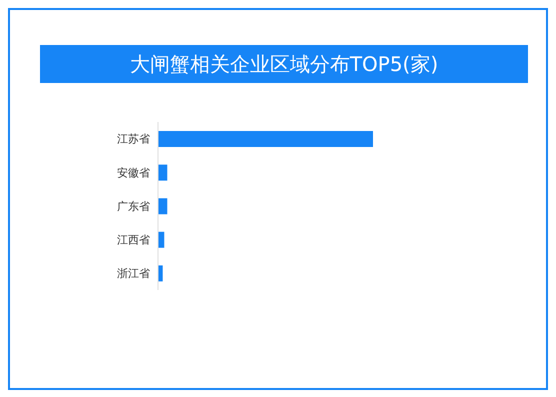 The height and width of the screenshot is (397, 556). What do you see at coordinates (133, 273) in the screenshot?
I see `y-tick-label: 浙江省` at bounding box center [133, 273].